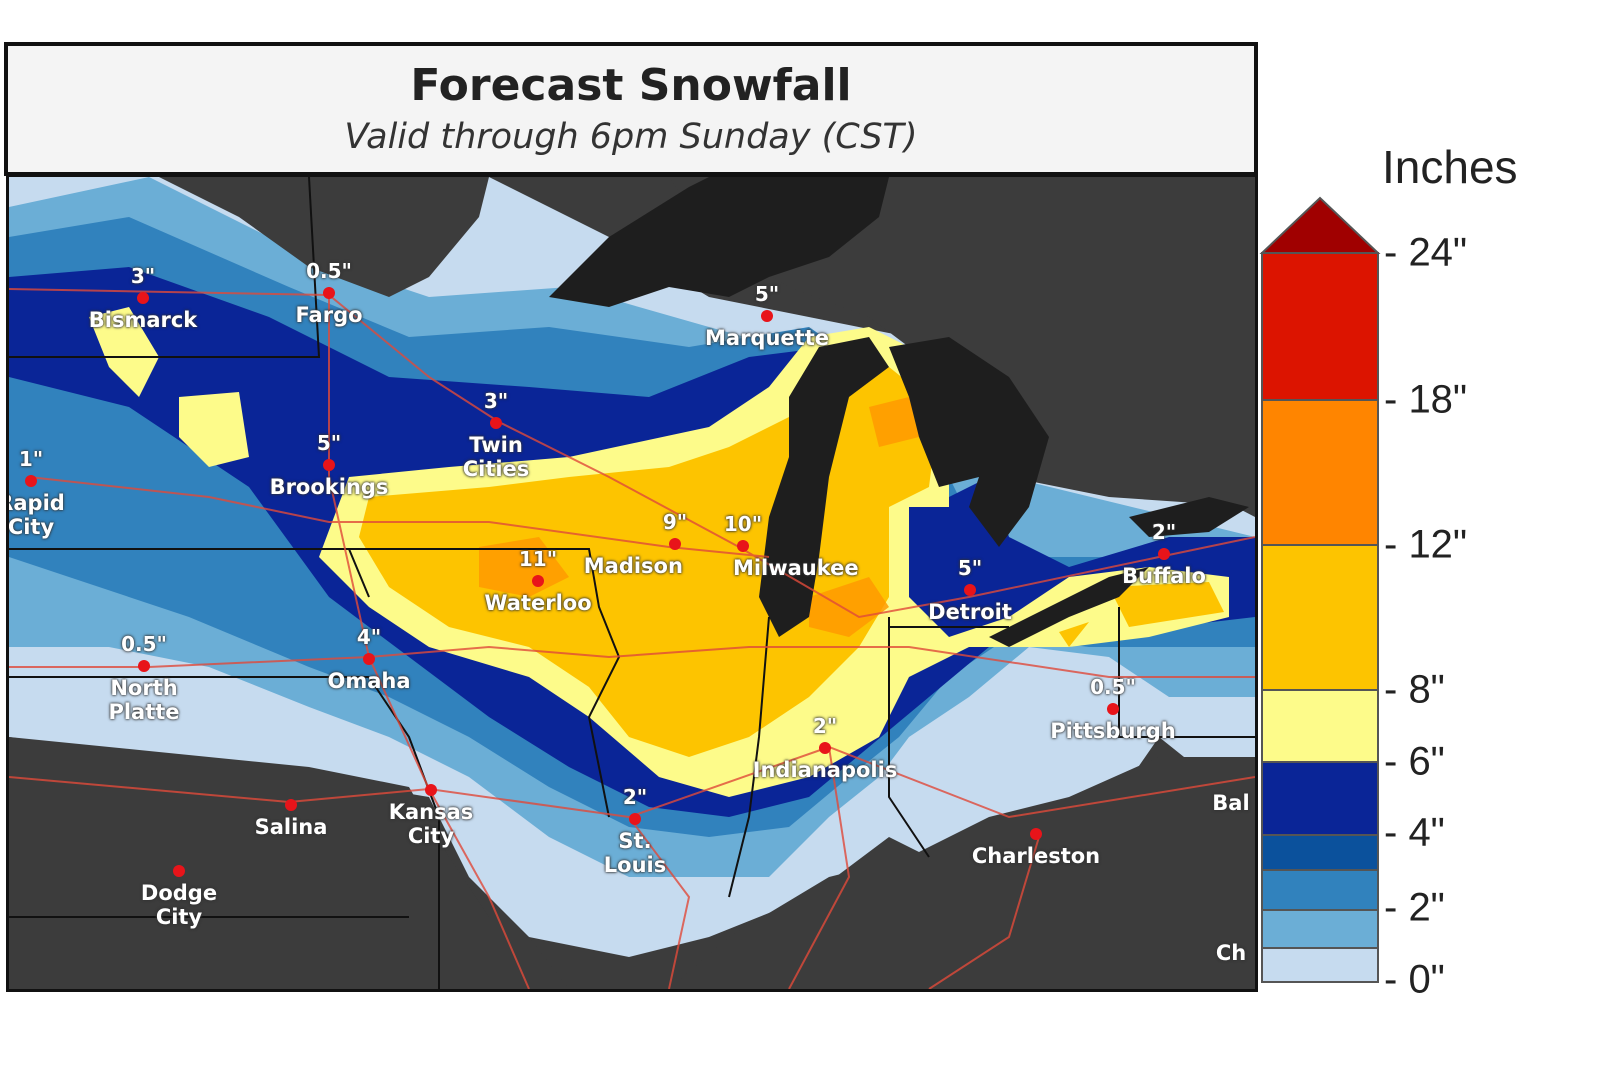 This screenshot has width=1600, height=1066. I want to click on legend-tick: - 2", so click(1414, 907).